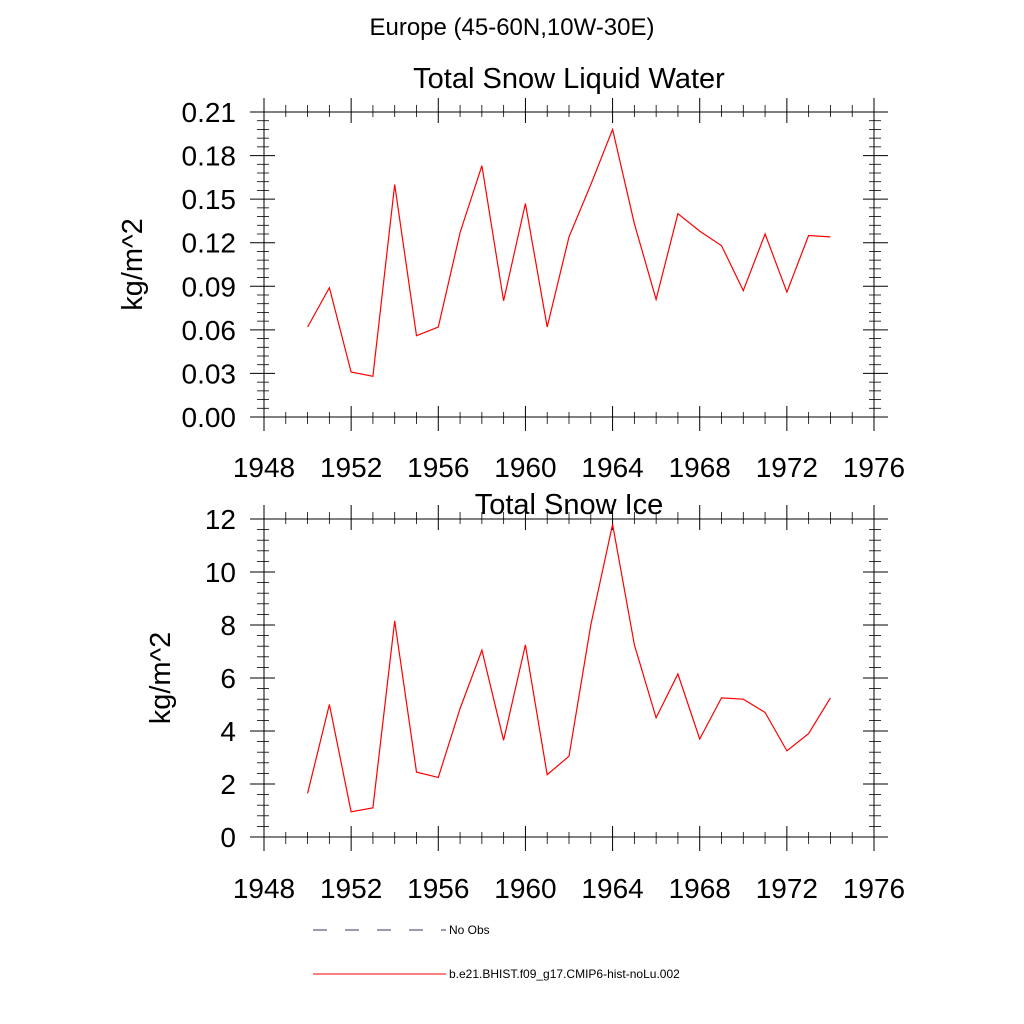  Describe the element at coordinates (569, 79) in the screenshot. I see `chart-title: Total Snow Liquid Water` at that location.